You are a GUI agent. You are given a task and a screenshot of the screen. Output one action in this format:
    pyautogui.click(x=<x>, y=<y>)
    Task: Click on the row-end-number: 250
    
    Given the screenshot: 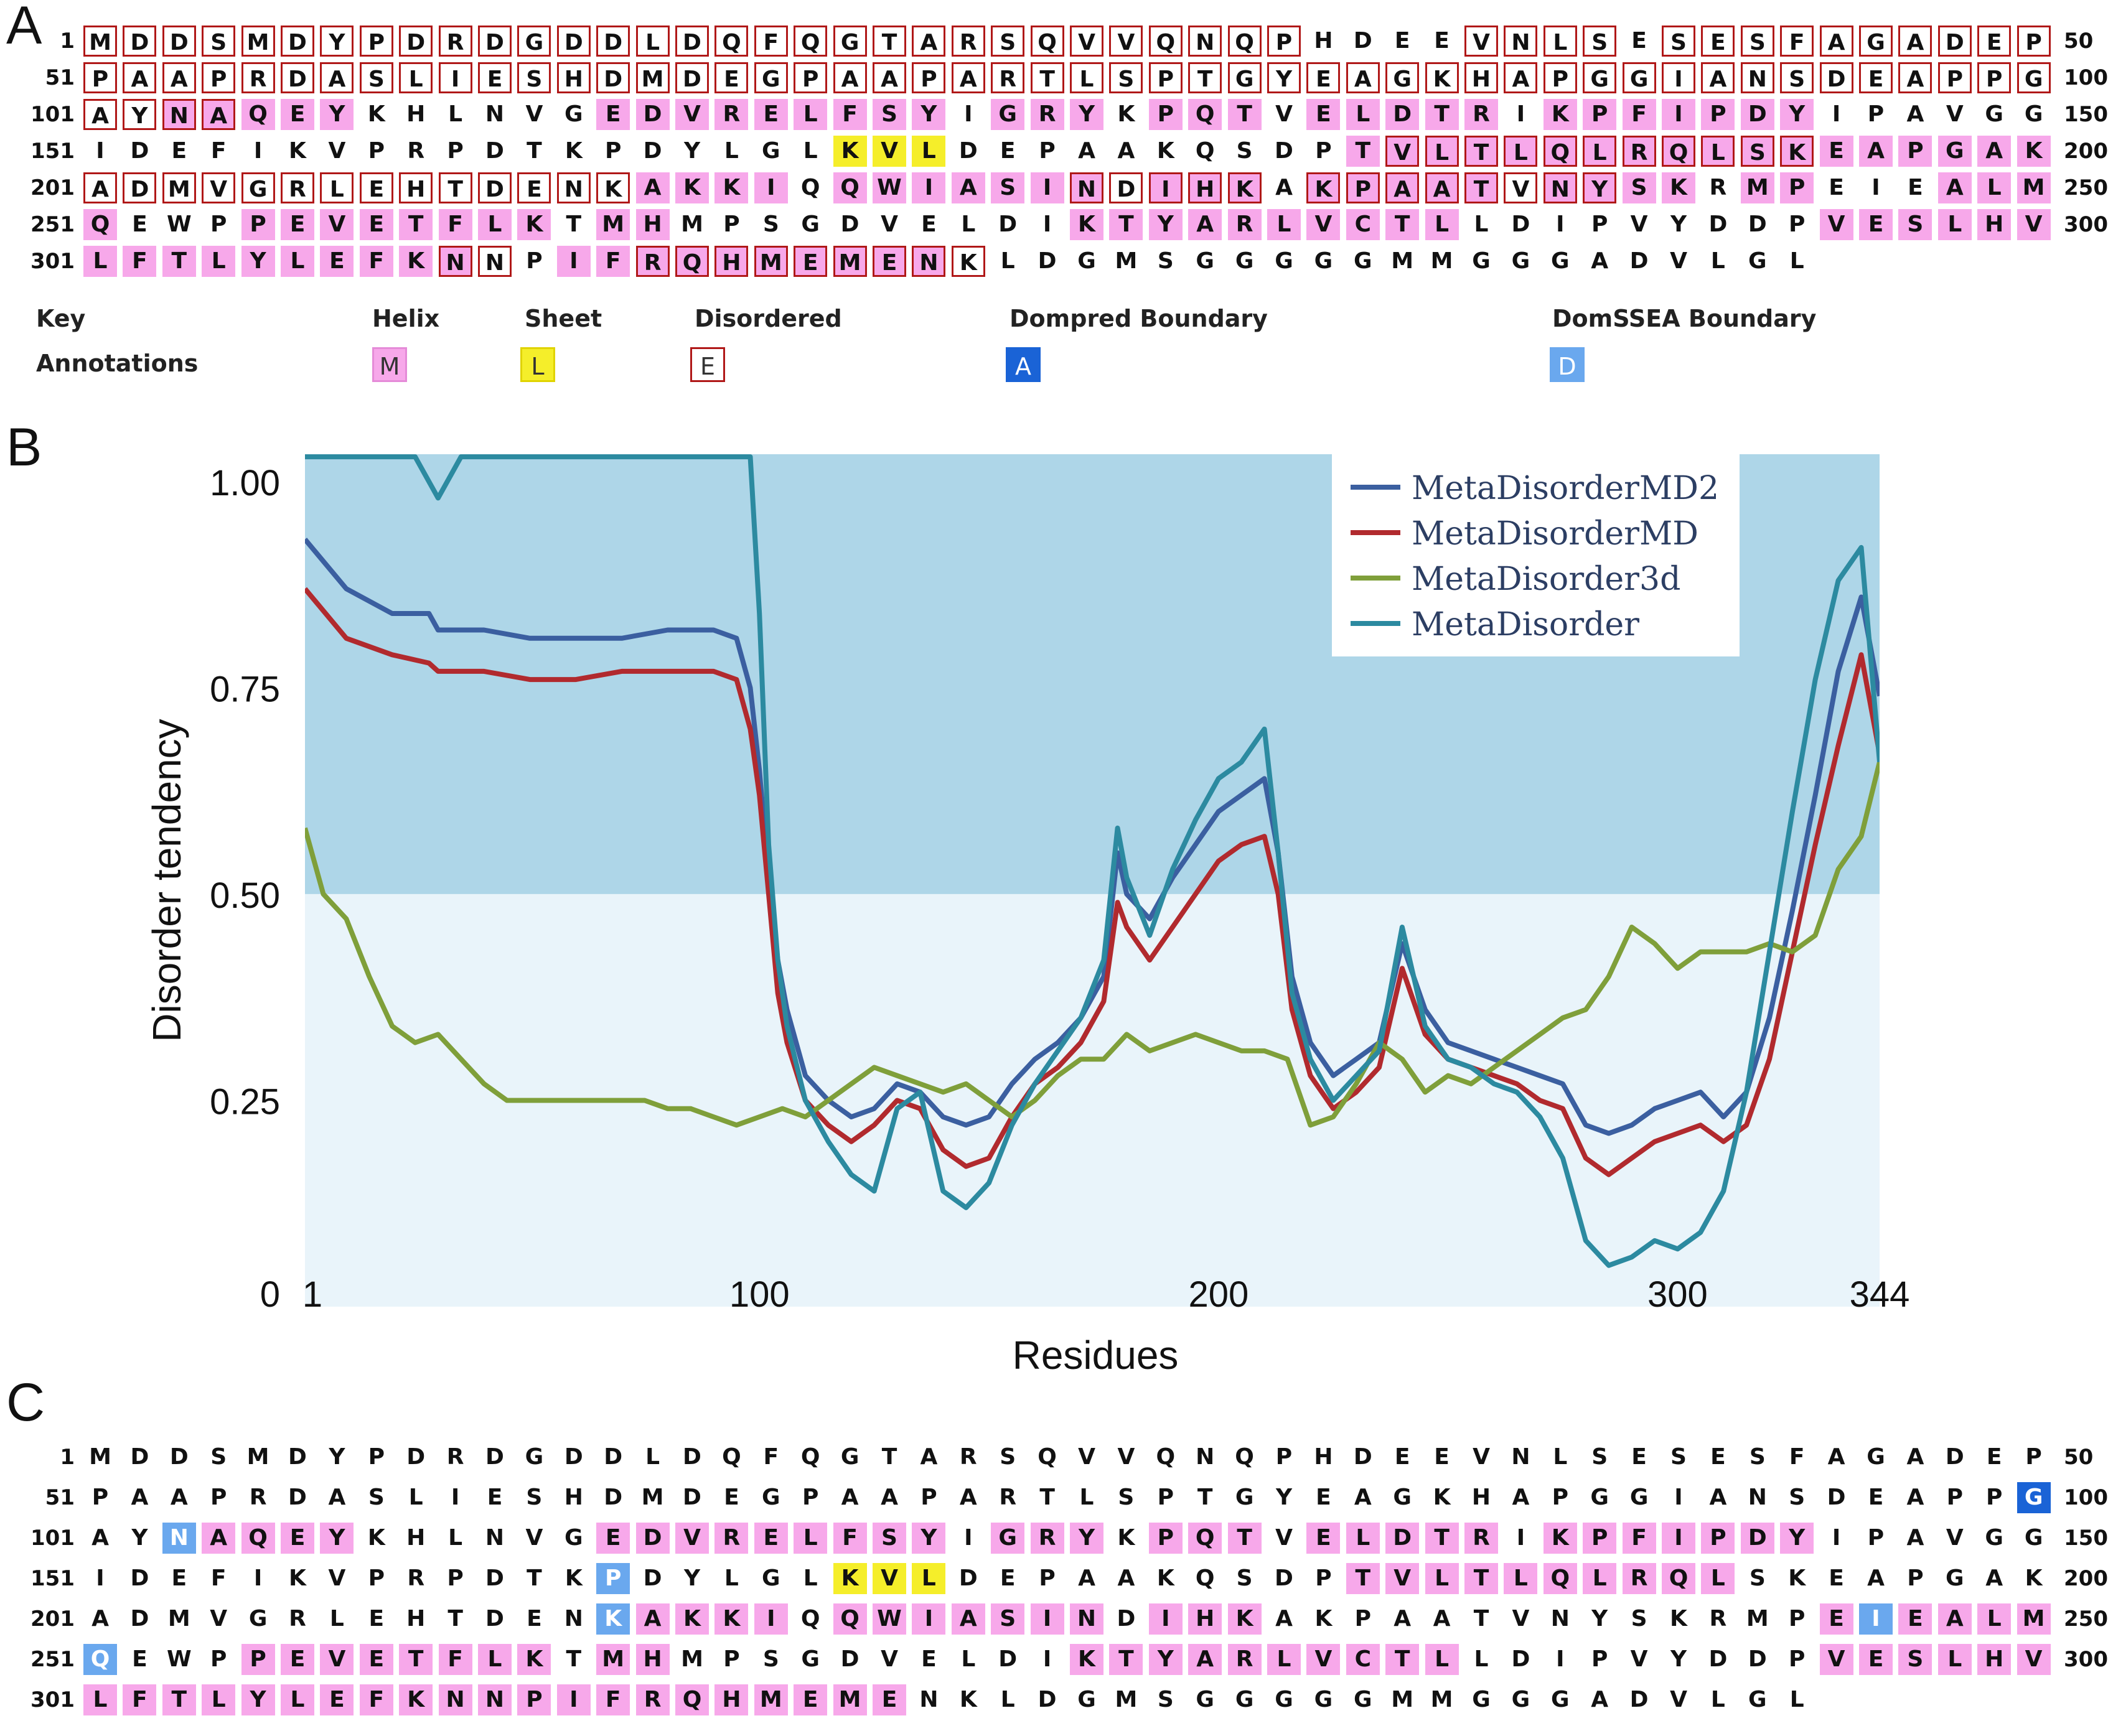 What is the action you would take?
    pyautogui.click(x=2086, y=187)
    